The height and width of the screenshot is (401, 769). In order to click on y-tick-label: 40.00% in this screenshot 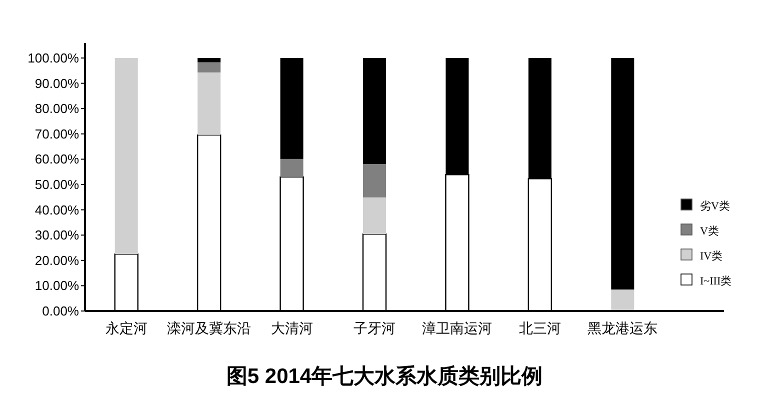, I will do `click(57, 210)`.